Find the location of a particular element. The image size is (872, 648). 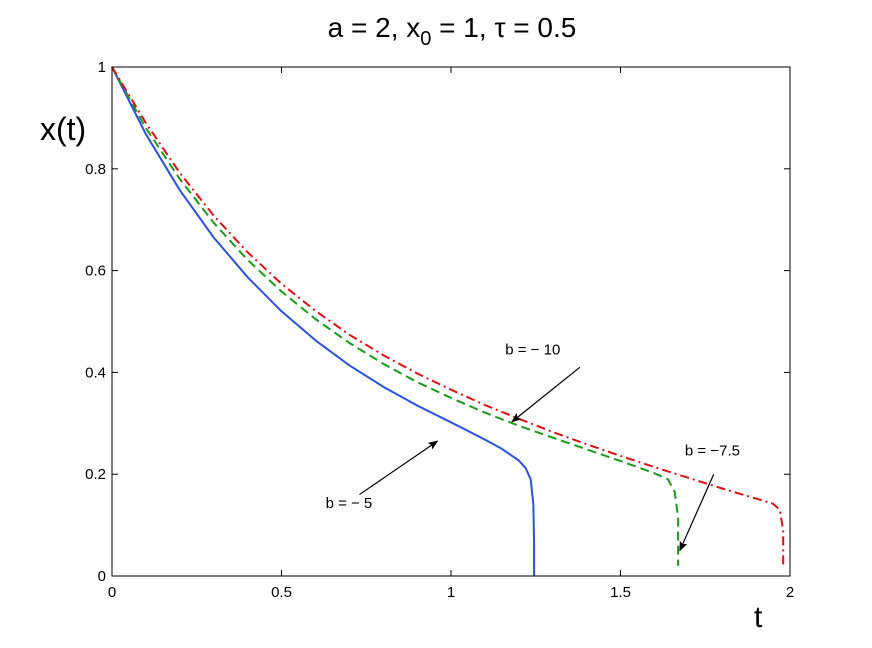

chart-title: a = 2, x0 = 1, τ = 0.5 is located at coordinates (452, 31).